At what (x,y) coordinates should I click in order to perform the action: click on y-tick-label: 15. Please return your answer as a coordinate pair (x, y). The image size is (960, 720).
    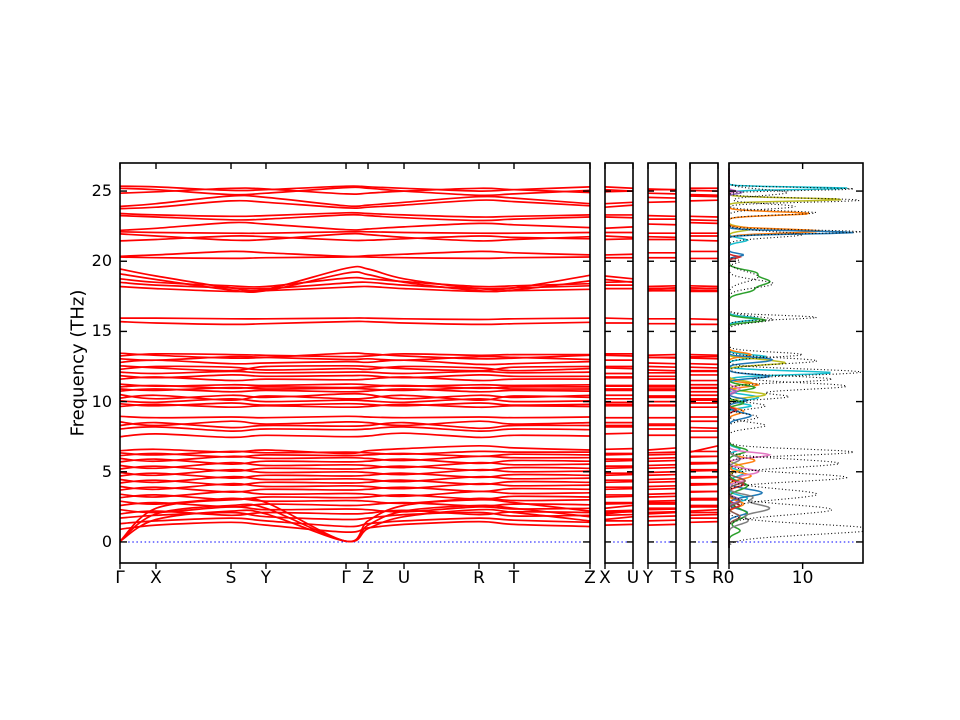
    Looking at the image, I should click on (101, 331).